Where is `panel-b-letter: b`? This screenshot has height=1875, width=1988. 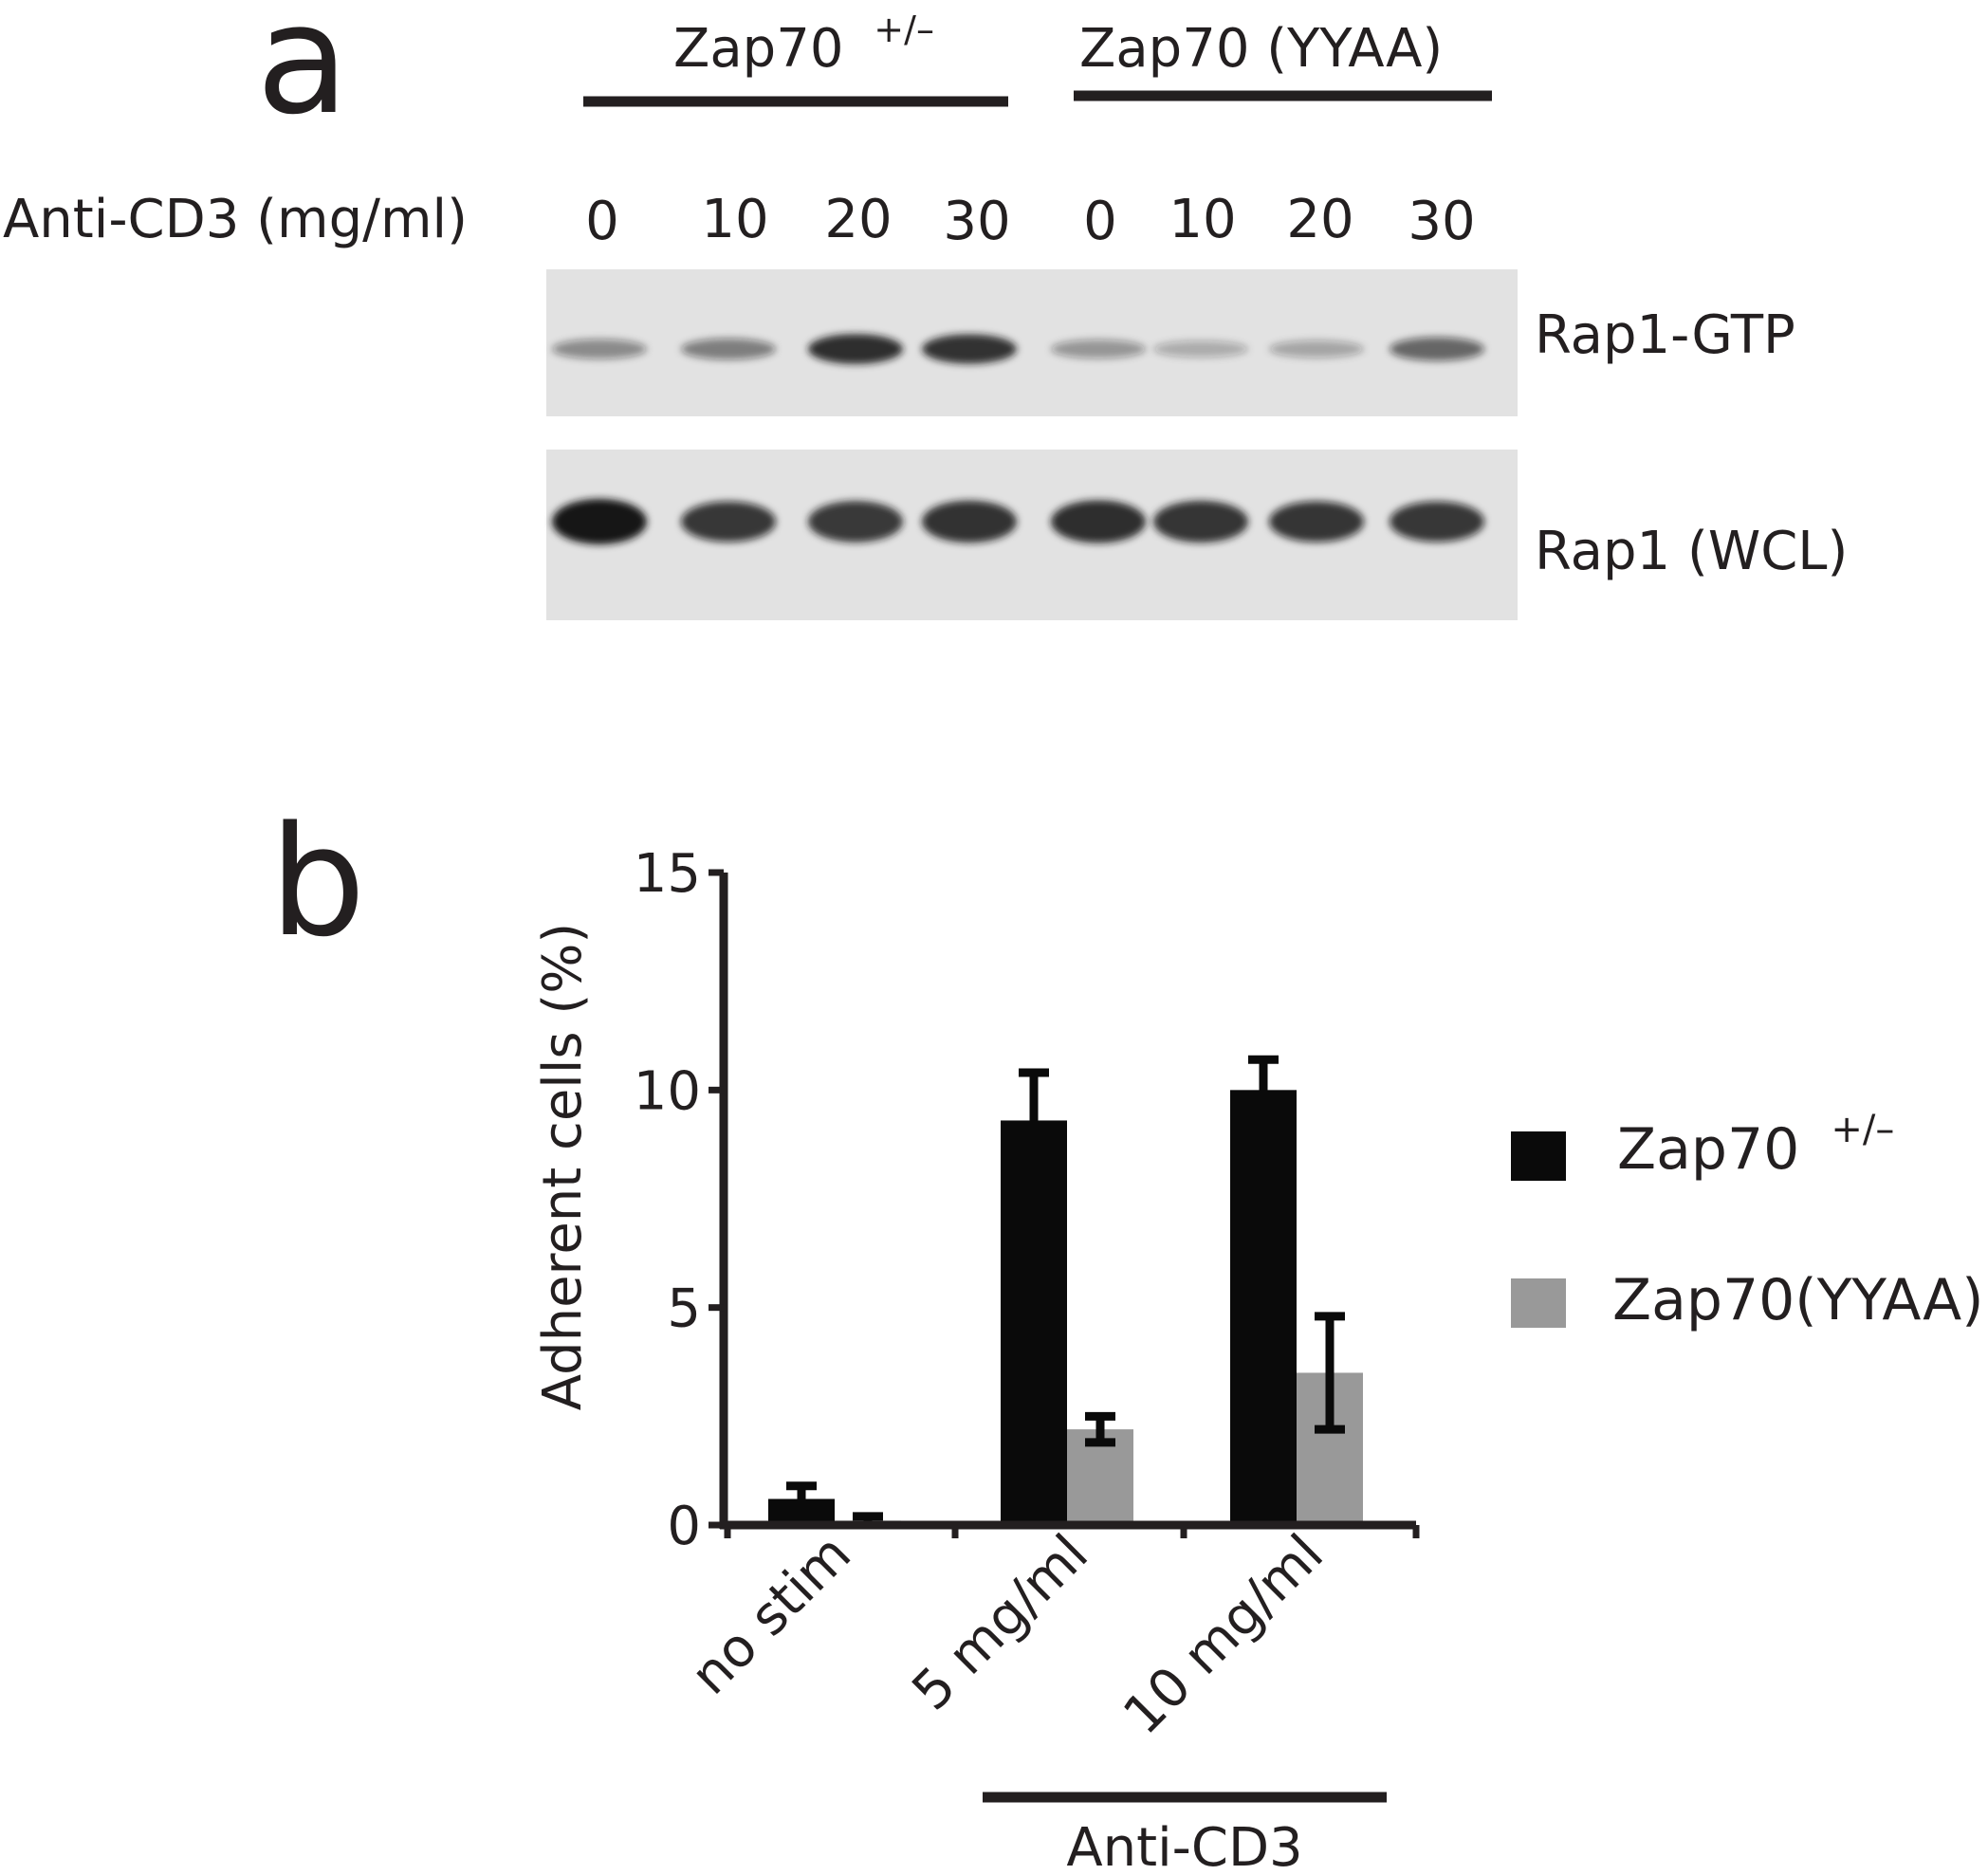
panel-b-letter: b is located at coordinates (317, 881).